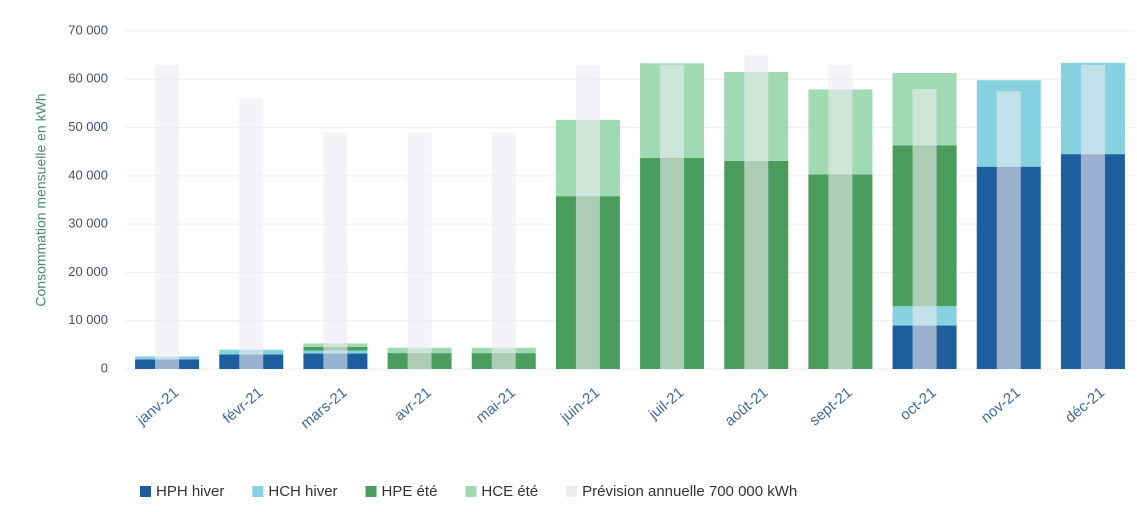 This screenshot has height=512, width=1137. I want to click on legend-label: Prévision annuelle 700 000 kWh, so click(689, 491).